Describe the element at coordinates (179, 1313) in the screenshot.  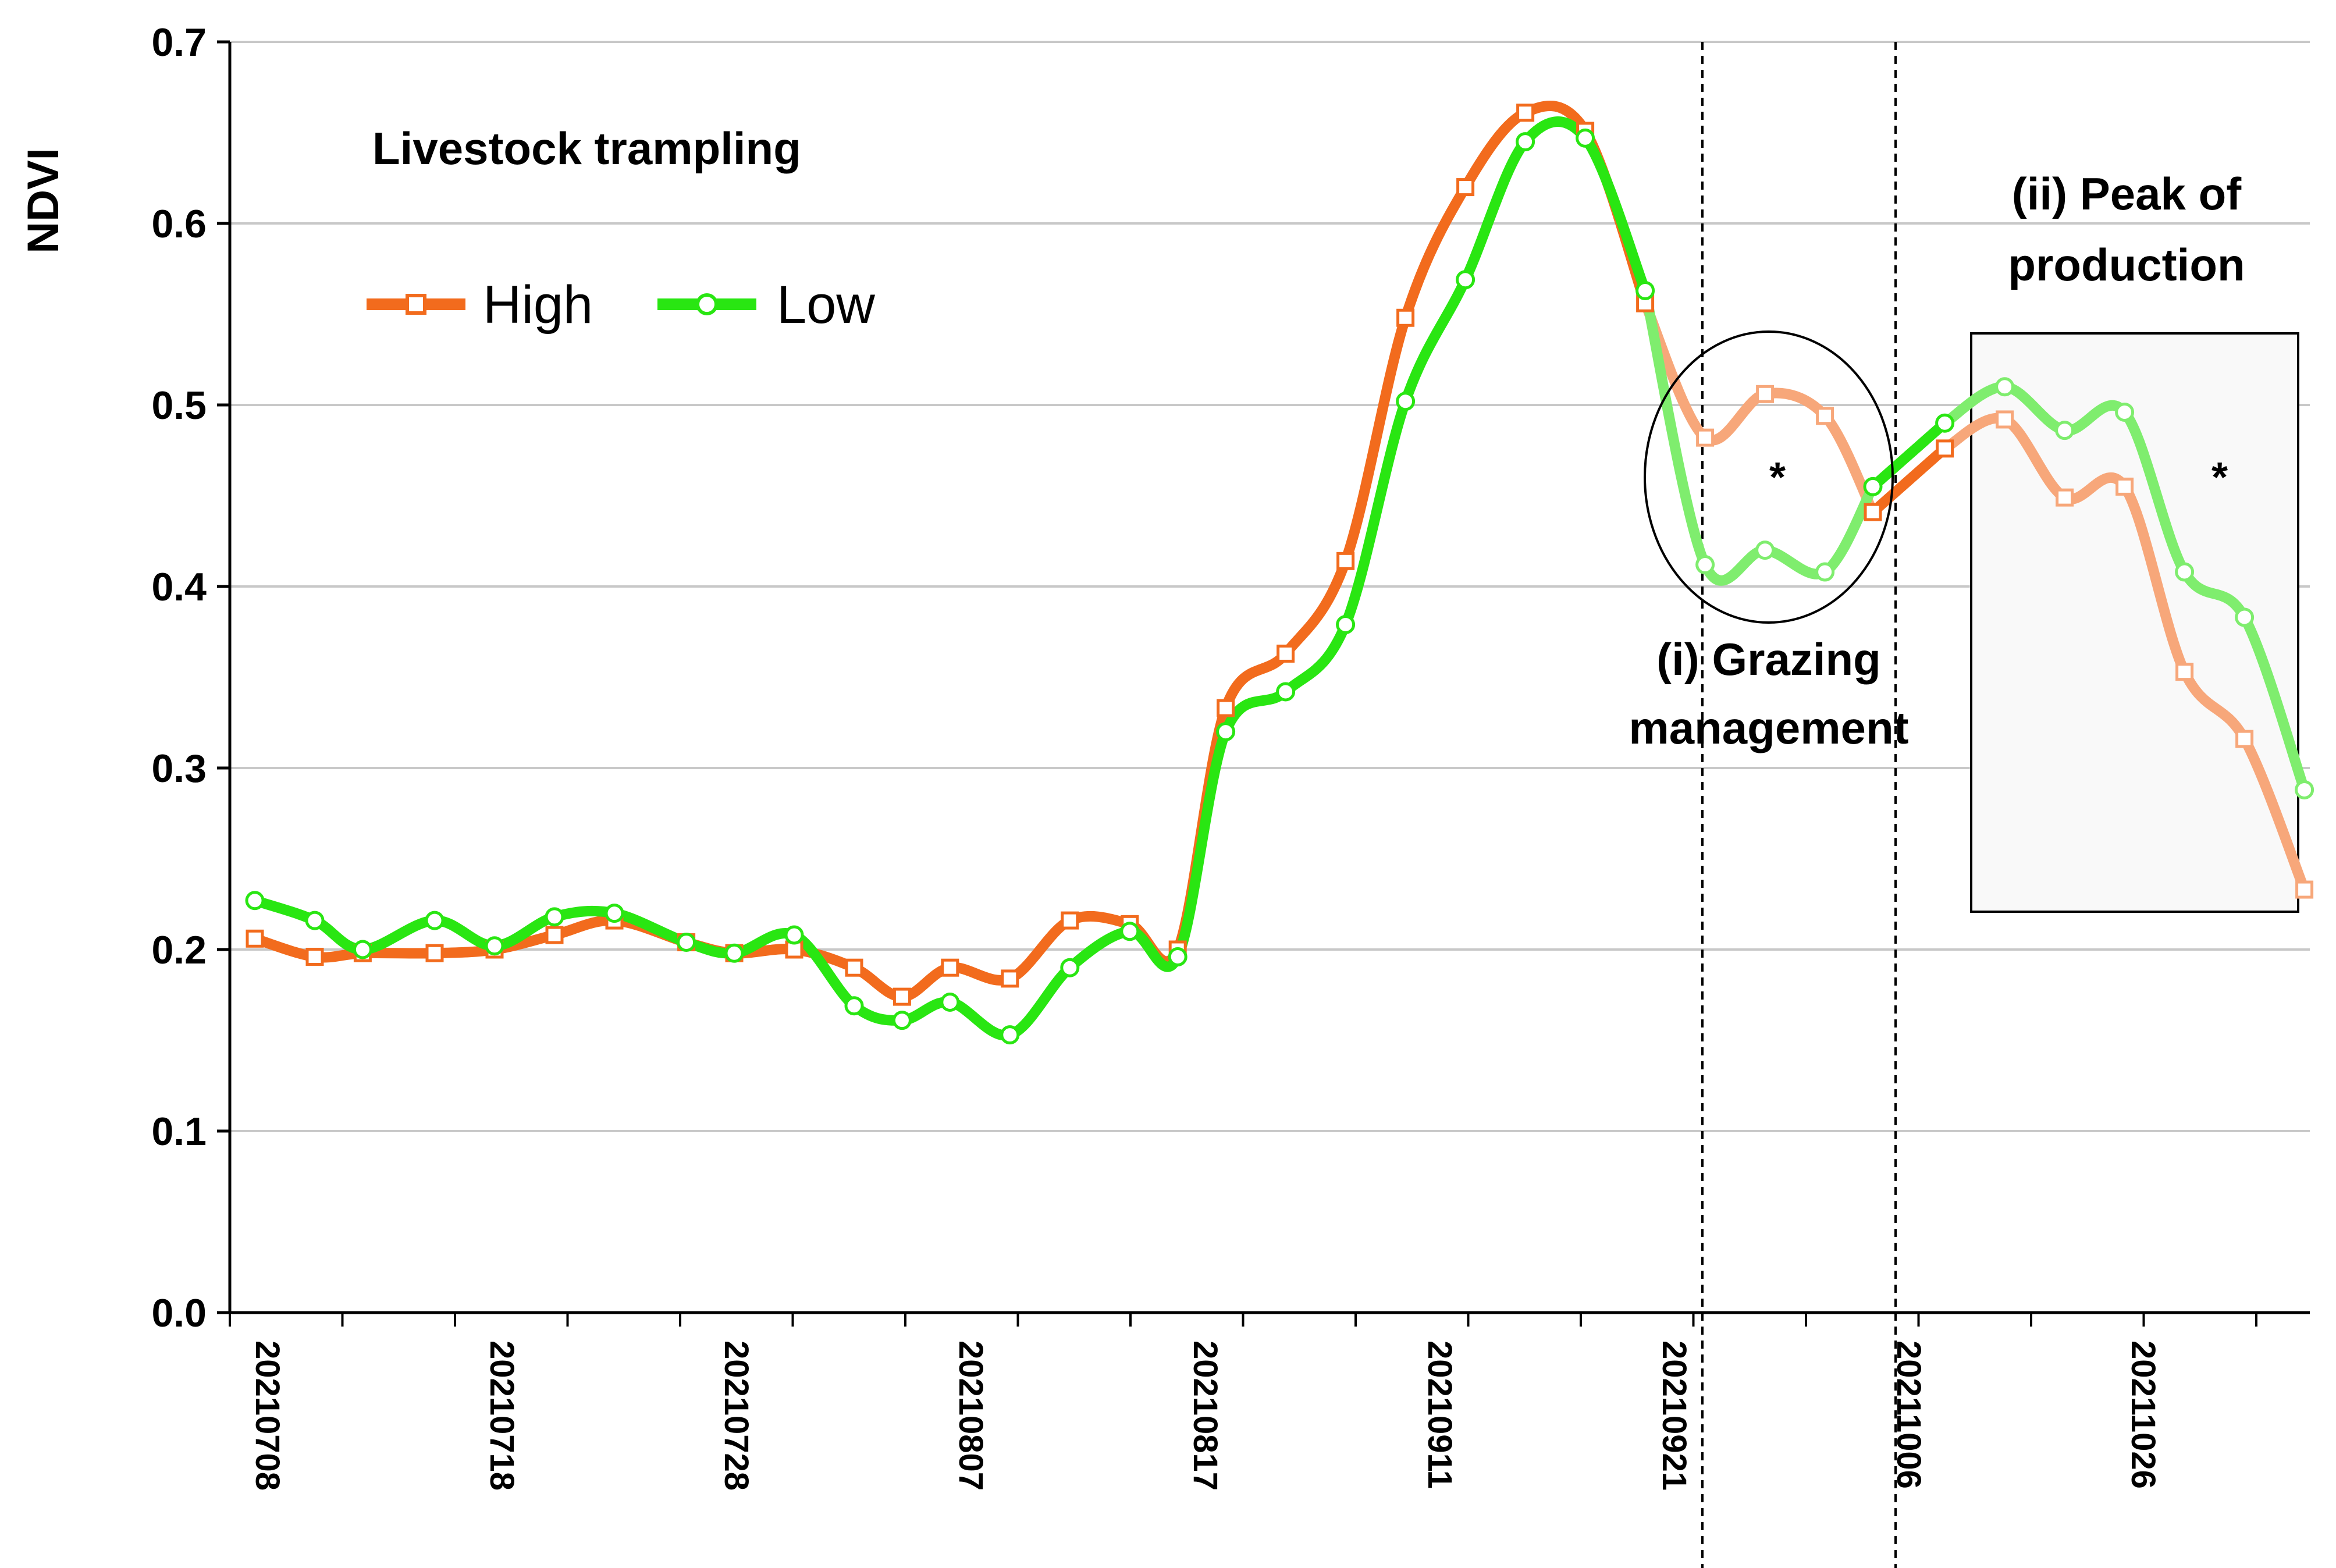
I see `y-tick-label: 0.0` at that location.